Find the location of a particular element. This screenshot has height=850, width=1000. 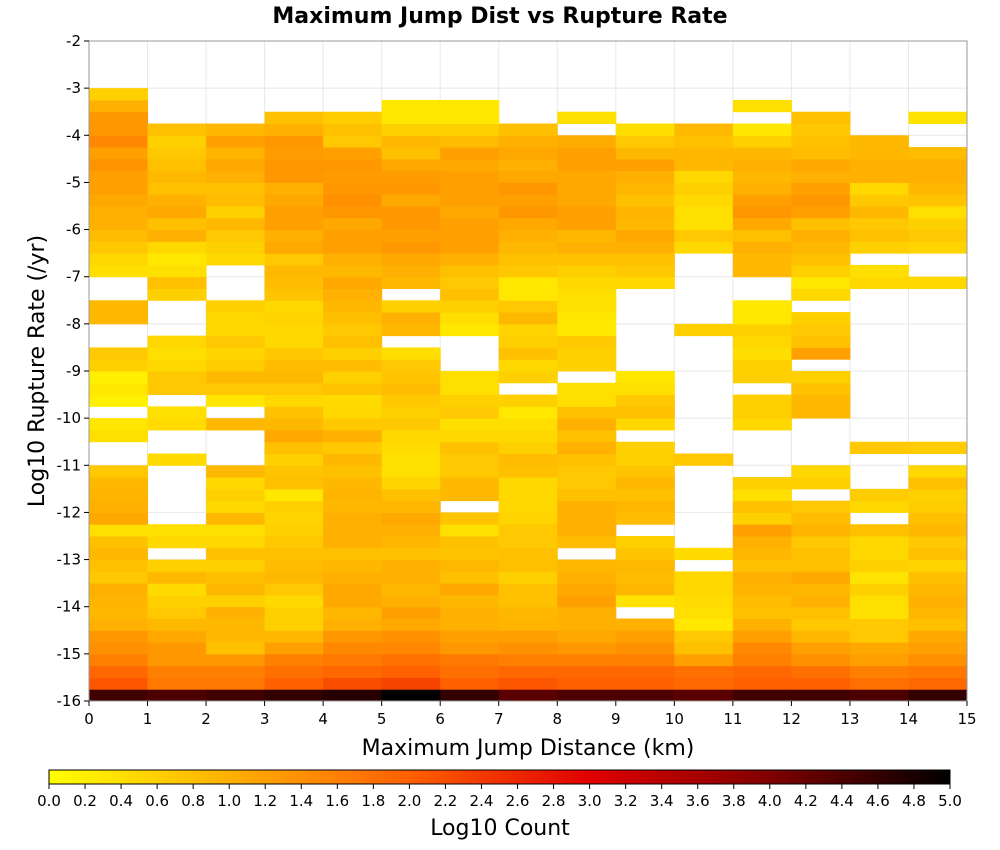

y-tick-label: -12 is located at coordinates (69, 512).